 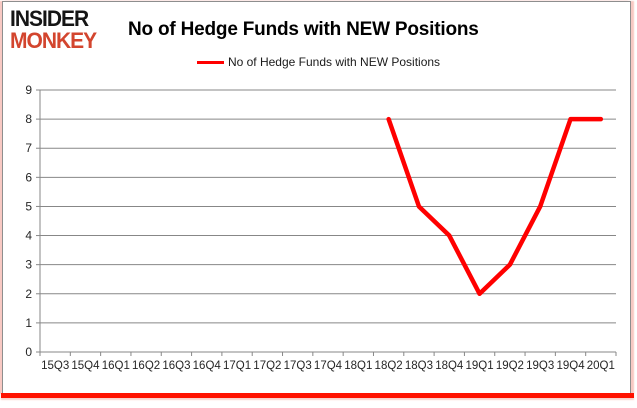 What do you see at coordinates (267, 366) in the screenshot?
I see `x-tick-label: 17Q2` at bounding box center [267, 366].